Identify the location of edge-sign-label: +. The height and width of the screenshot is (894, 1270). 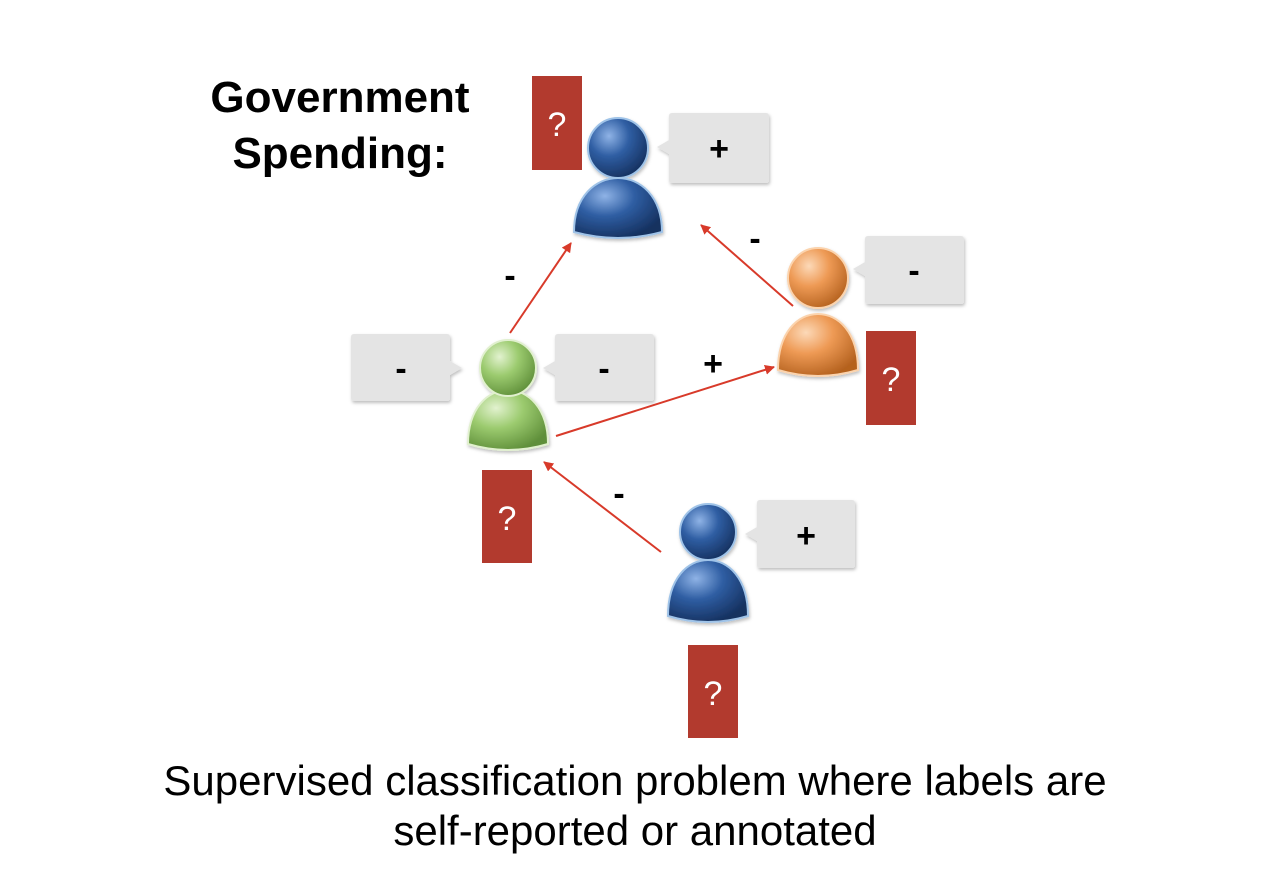
(713, 364).